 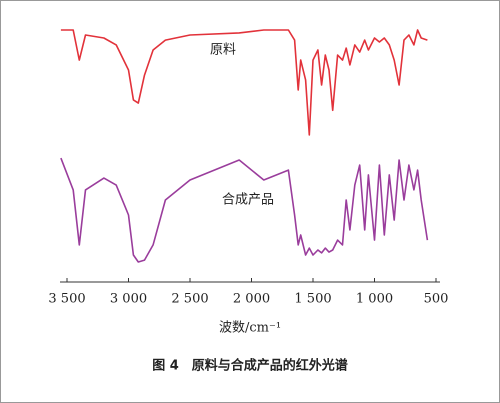 I want to click on x-tick-label: 500, so click(x=436, y=299).